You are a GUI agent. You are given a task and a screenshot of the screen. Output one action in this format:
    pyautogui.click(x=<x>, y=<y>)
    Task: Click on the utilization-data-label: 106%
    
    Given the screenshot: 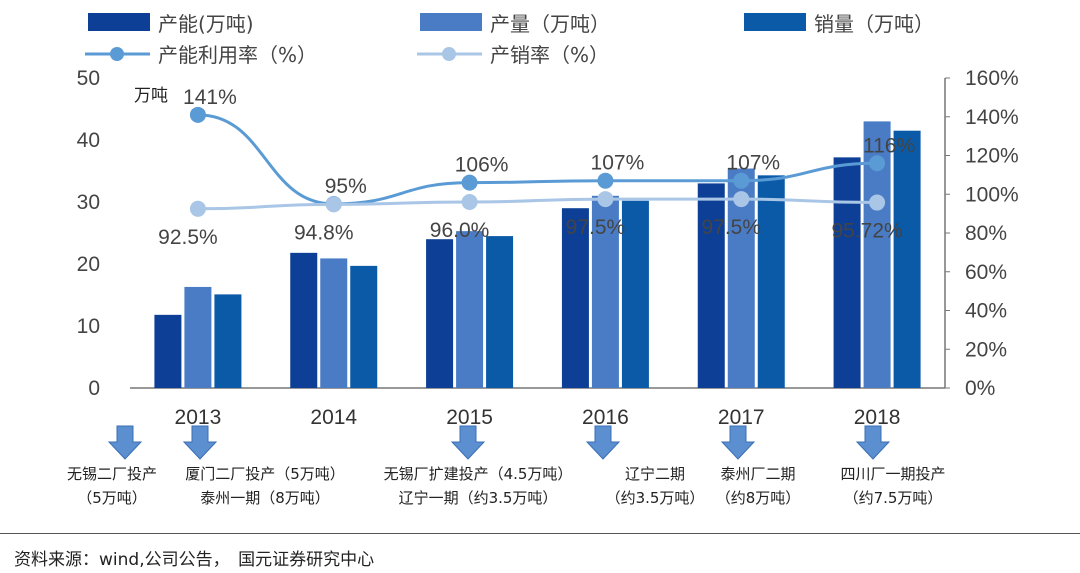 What is the action you would take?
    pyautogui.click(x=482, y=165)
    